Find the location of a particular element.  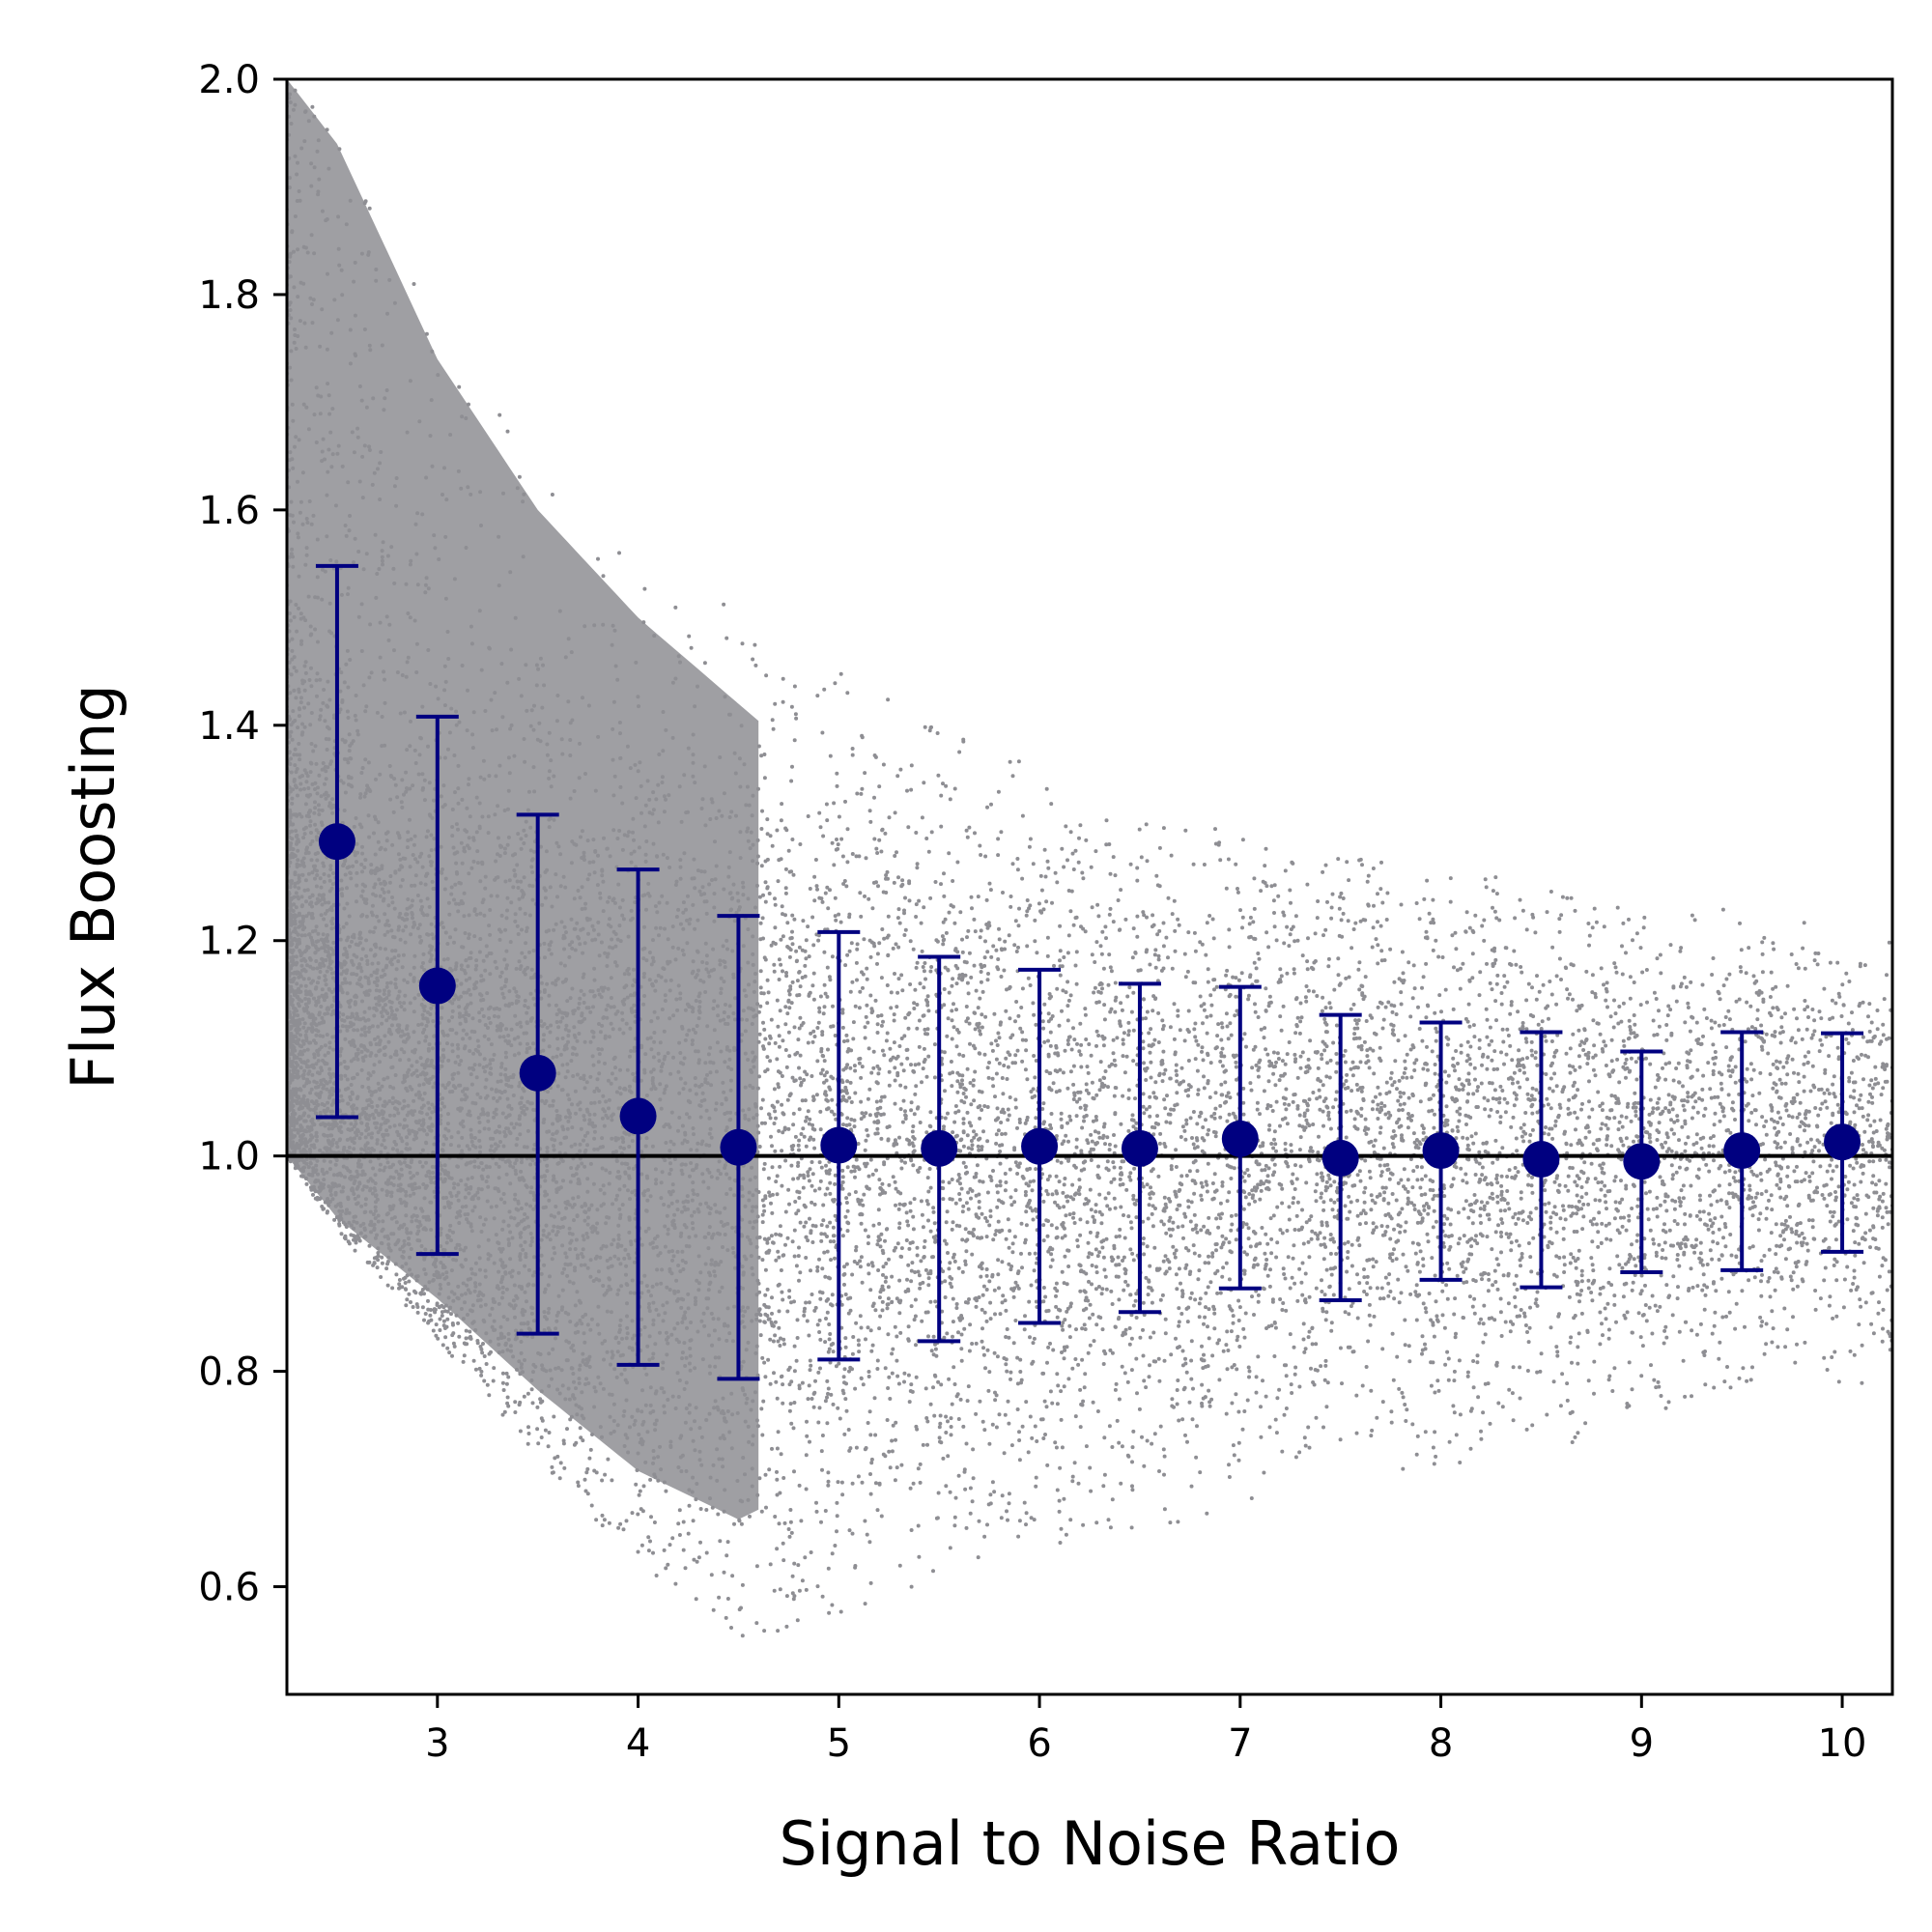

x-axis-ticks: 3 4 5 6 7 8 9 10 is located at coordinates (1146, 1730).